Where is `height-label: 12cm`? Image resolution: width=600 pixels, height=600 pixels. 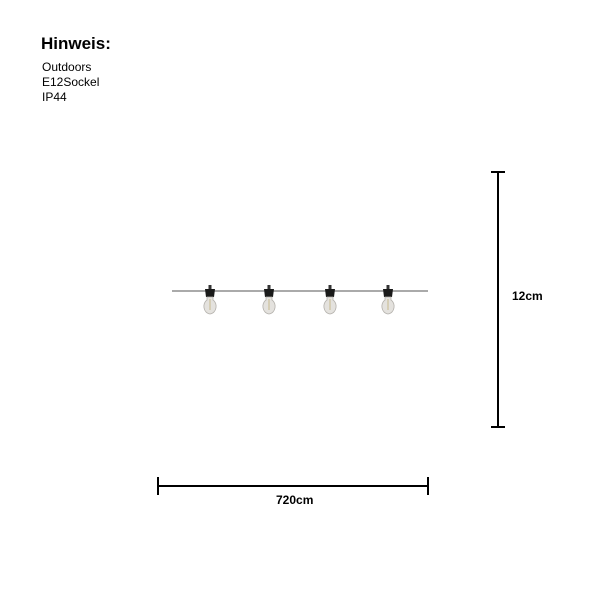 height-label: 12cm is located at coordinates (527, 296).